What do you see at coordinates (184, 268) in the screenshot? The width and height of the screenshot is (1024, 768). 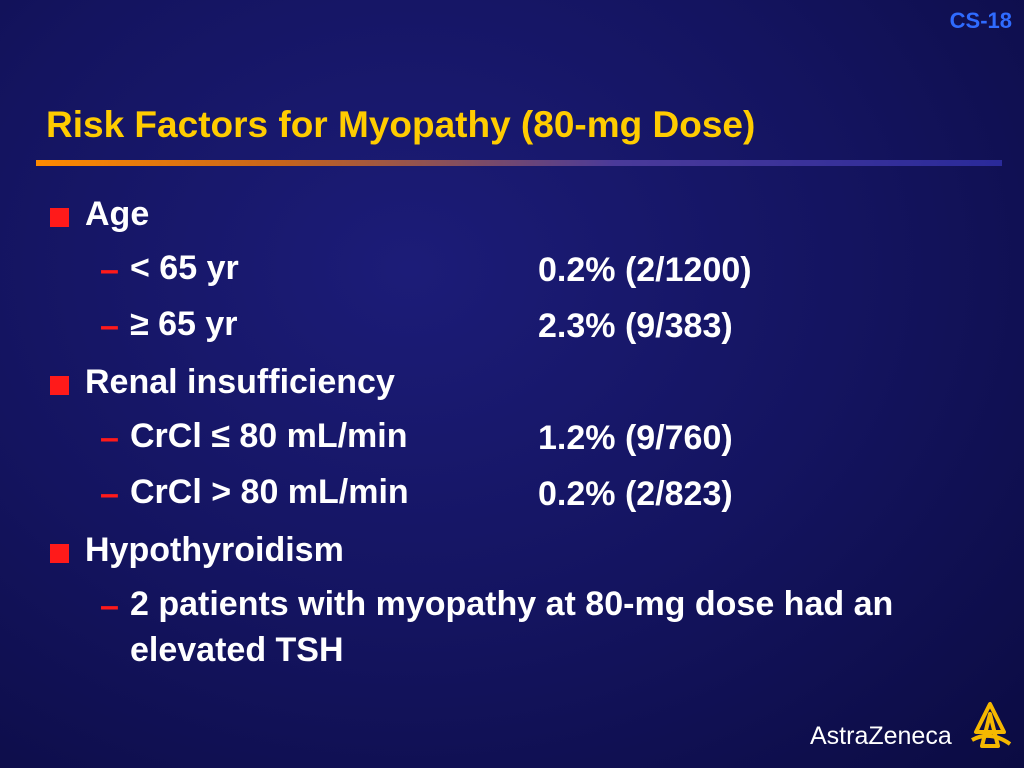 I see `sub-bullet-text: < 65 yr` at bounding box center [184, 268].